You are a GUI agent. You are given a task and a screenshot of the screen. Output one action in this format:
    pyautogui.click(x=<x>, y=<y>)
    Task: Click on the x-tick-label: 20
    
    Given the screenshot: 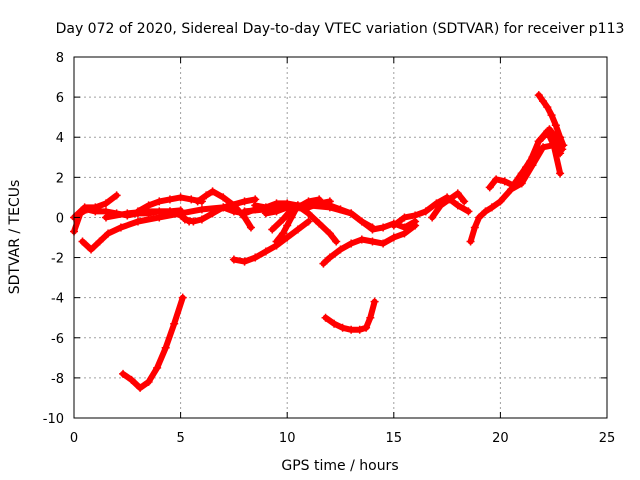 What is the action you would take?
    pyautogui.click(x=500, y=438)
    